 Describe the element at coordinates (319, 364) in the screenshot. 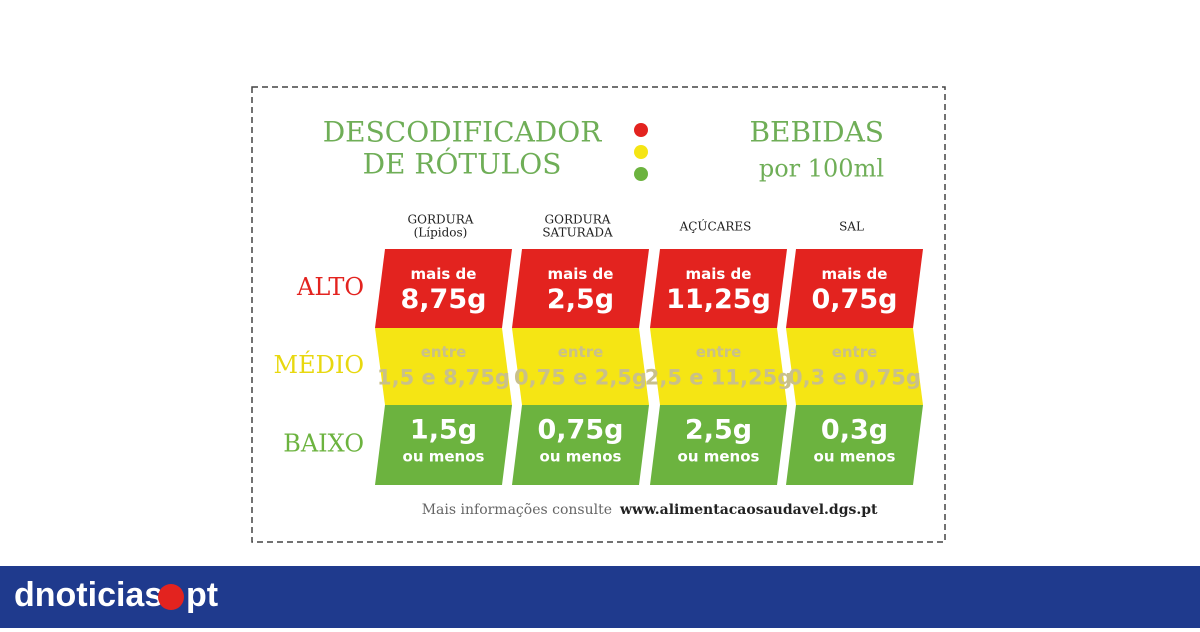

I see `row-label: MÉDIO` at that location.